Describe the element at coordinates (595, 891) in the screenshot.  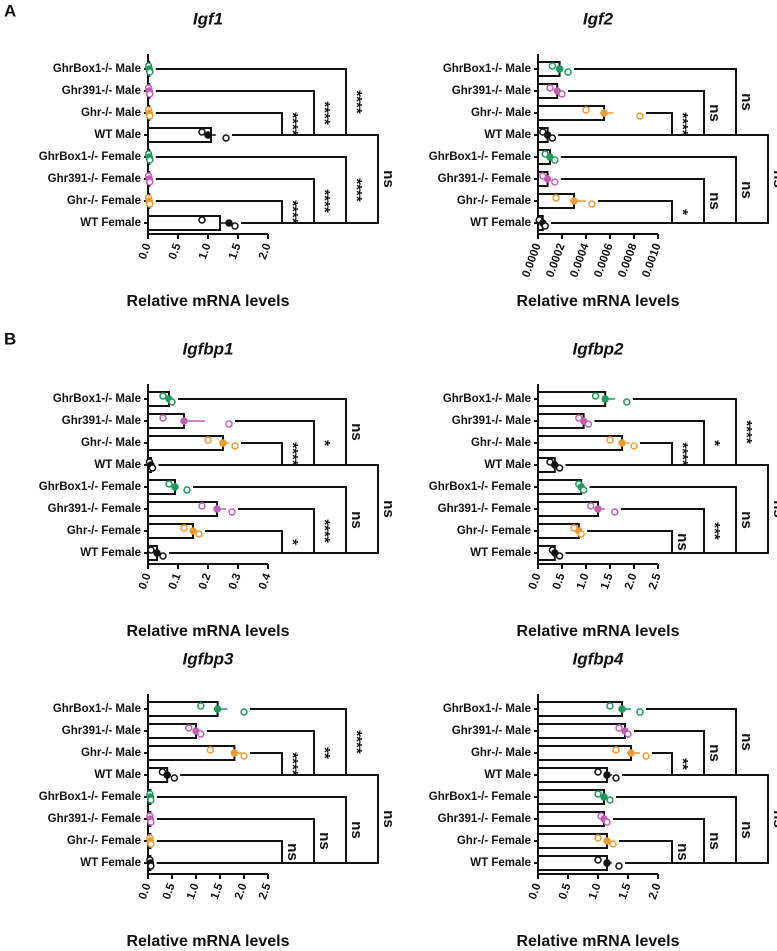
I see `x-tick-label: 1.0` at that location.